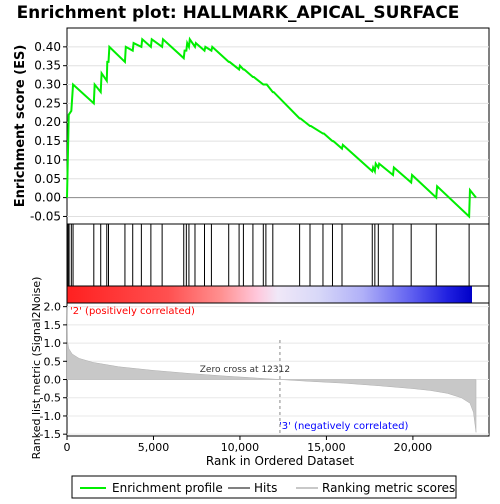  Describe the element at coordinates (53, 371) in the screenshot. I see `metric-y-ticks: -1.5 -1.0 -0.5 0.0 0.5 1.0 1.5 2.0` at that location.